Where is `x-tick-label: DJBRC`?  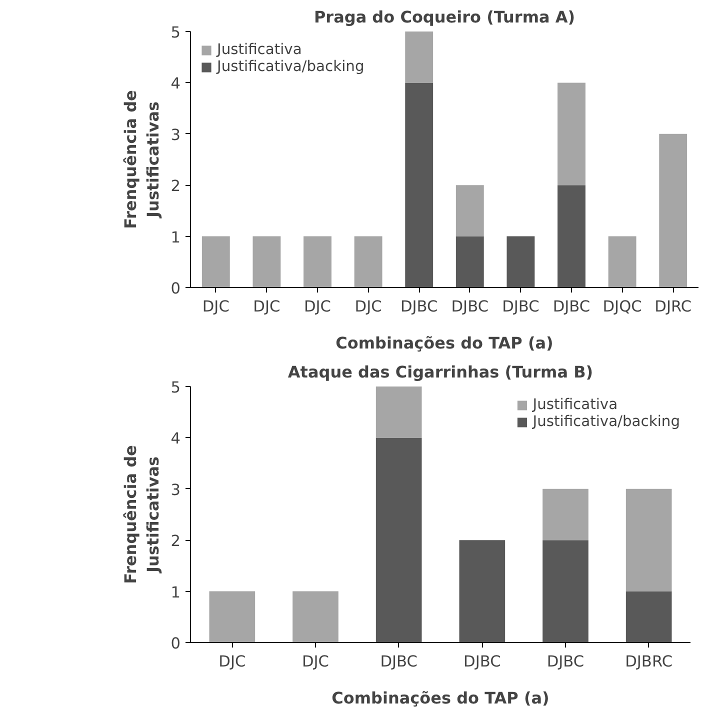
x-tick-label: DJBRC is located at coordinates (649, 661).